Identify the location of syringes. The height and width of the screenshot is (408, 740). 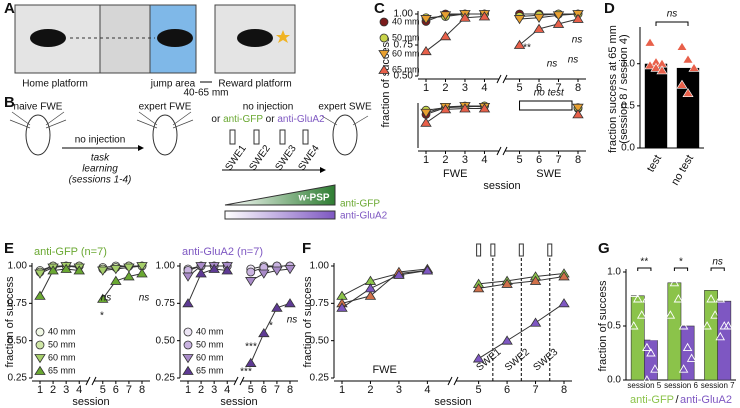
(269, 137).